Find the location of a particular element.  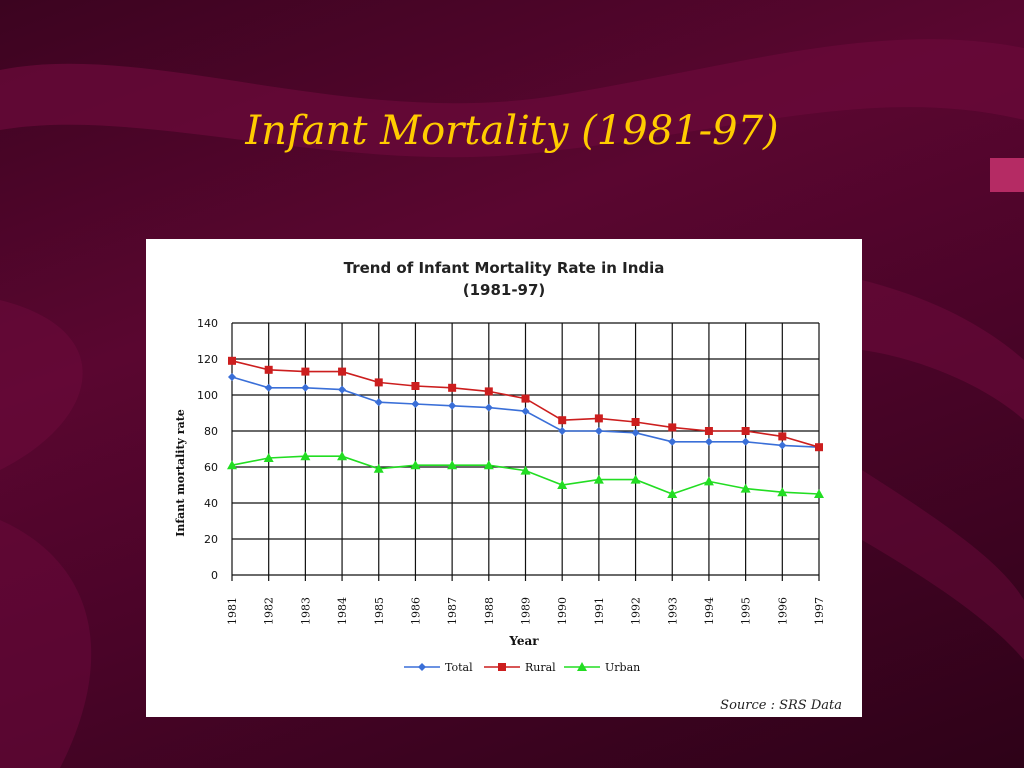

x-tick-label: 1990 is located at coordinates (562, 611).